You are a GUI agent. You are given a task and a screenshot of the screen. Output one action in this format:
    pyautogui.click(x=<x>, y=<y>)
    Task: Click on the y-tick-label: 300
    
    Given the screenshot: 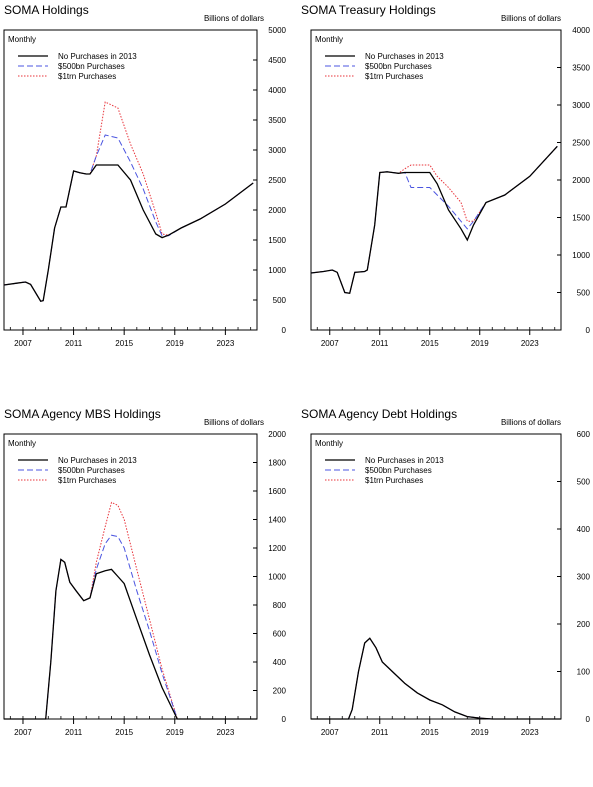 What is the action you would take?
    pyautogui.click(x=584, y=577)
    